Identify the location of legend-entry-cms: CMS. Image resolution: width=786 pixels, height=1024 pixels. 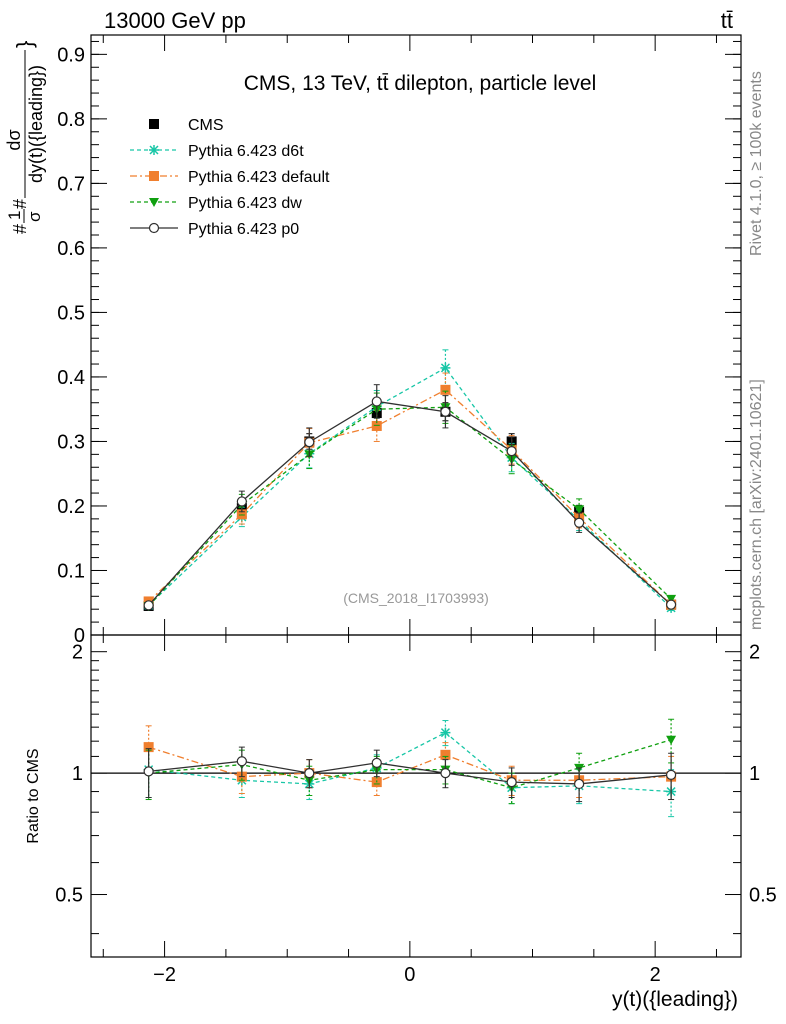
(186, 125).